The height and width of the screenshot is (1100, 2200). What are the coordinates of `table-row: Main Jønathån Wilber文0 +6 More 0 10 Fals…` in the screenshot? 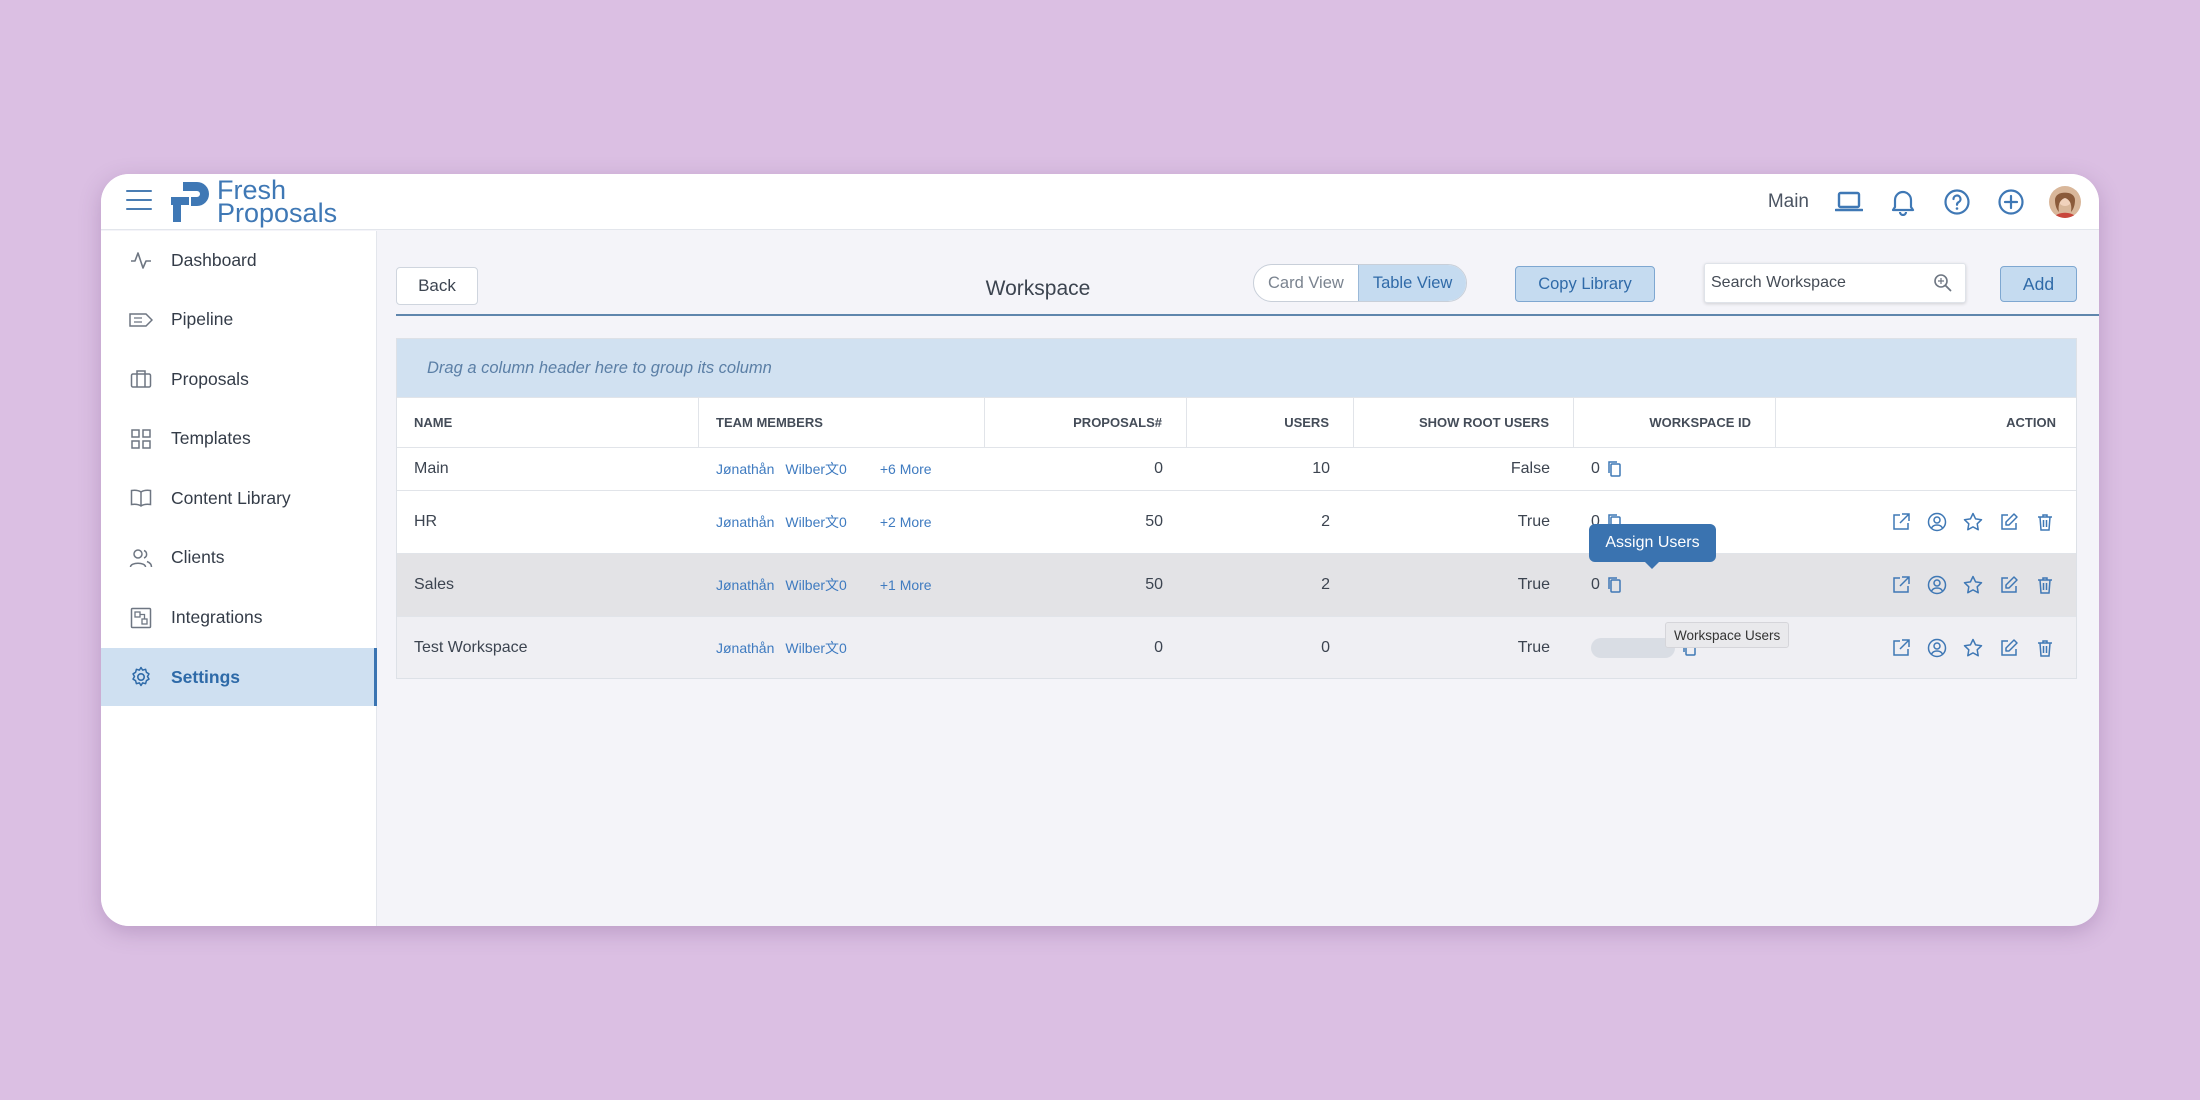 It's located at (1236, 468).